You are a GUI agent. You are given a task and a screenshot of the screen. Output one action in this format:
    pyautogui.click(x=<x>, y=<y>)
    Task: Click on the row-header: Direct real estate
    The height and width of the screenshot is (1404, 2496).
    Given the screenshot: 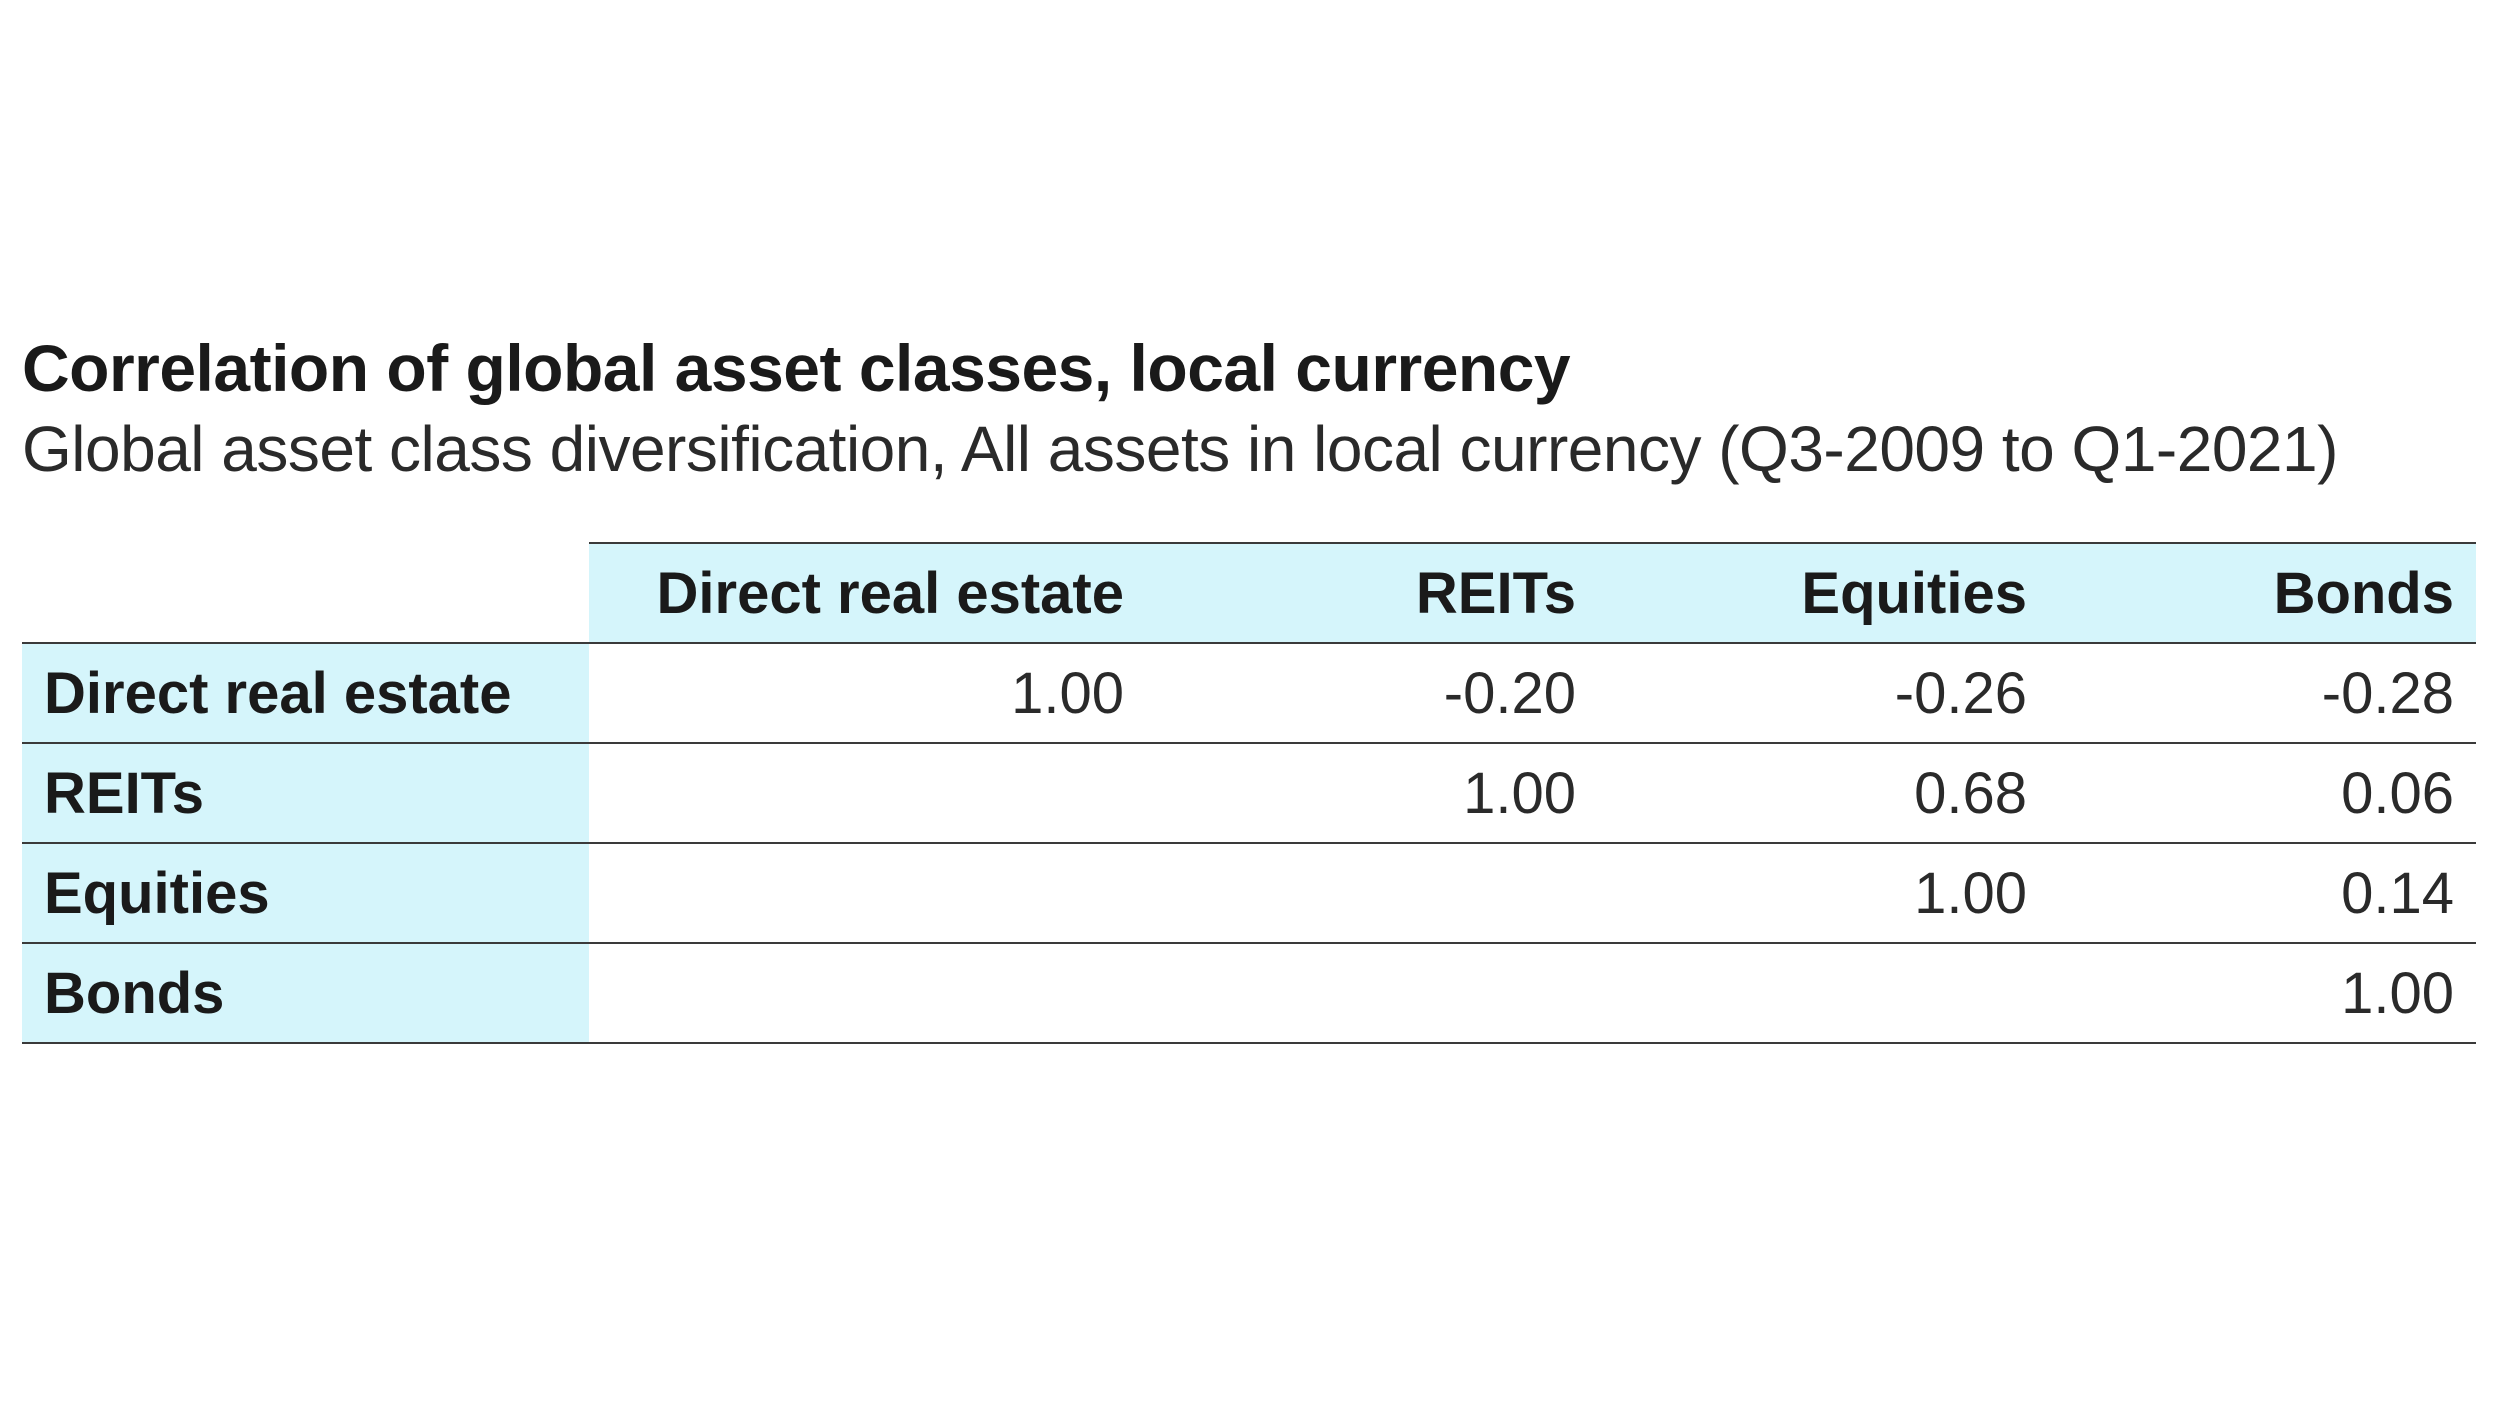 What is the action you would take?
    pyautogui.click(x=305, y=693)
    